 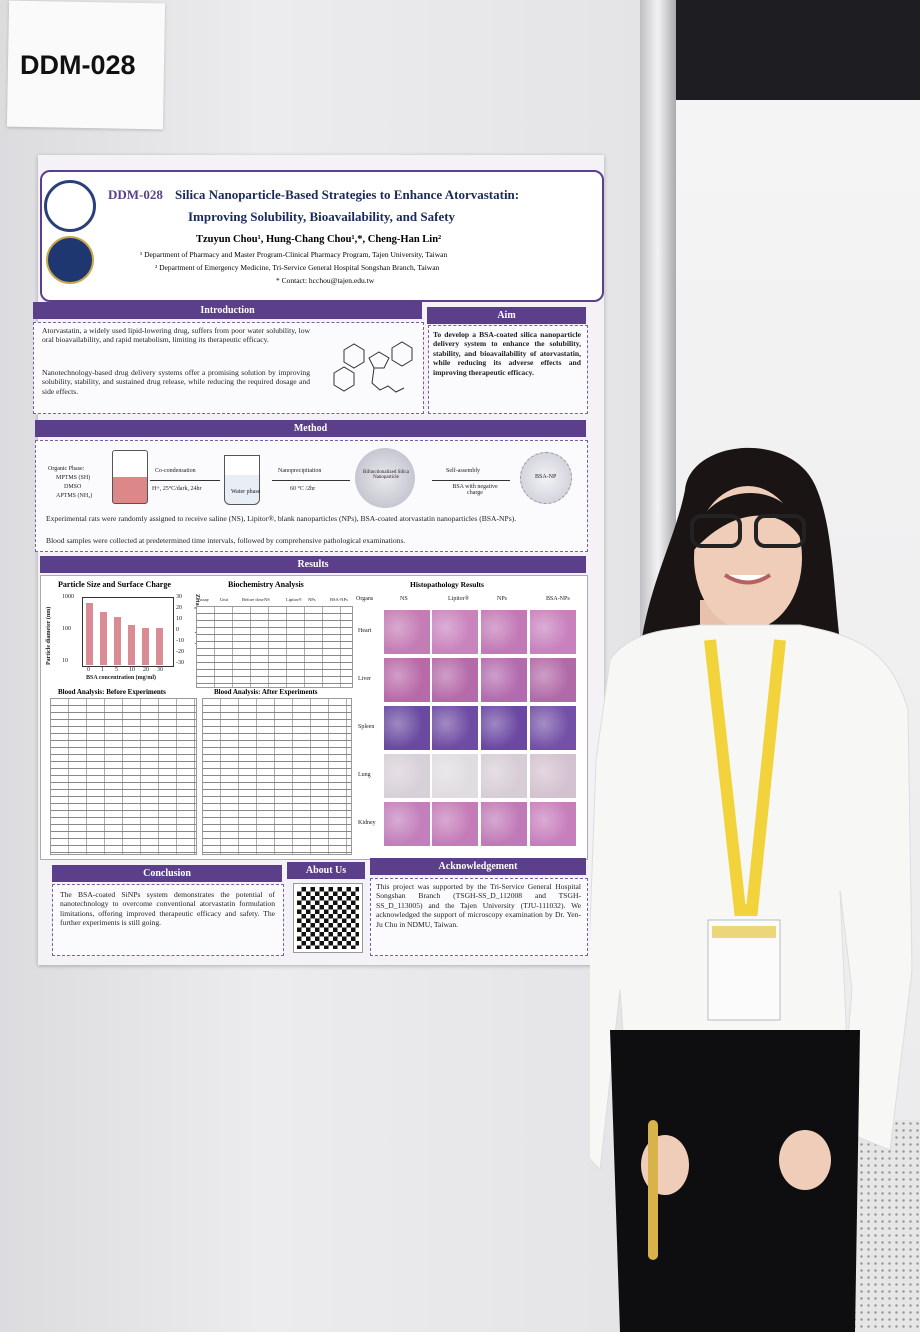 I want to click on y2-tick-label: -30, so click(x=180, y=663).